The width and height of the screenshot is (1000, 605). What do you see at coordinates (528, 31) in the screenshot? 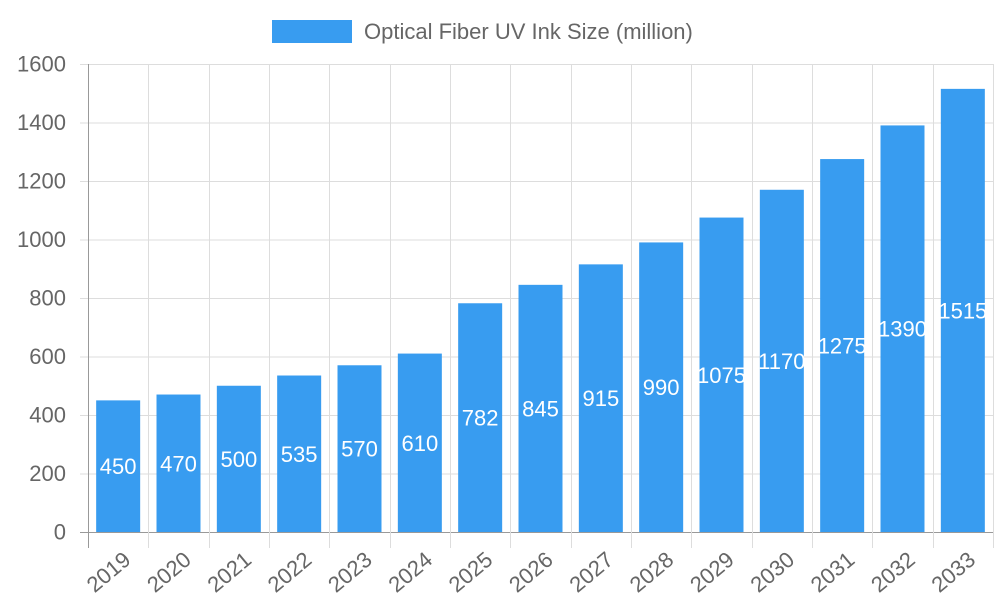
I see `legend-label: Optical Fiber UV Ink Size (million)` at bounding box center [528, 31].